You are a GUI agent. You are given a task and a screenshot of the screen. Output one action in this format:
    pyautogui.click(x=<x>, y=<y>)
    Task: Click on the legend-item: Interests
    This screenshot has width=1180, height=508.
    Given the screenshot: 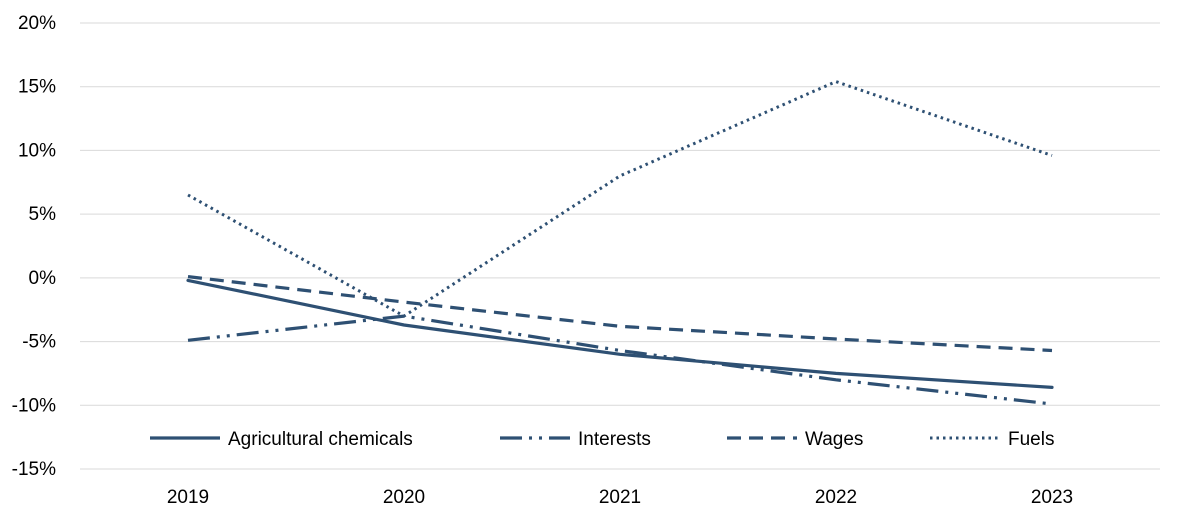 What is the action you would take?
    pyautogui.click(x=575, y=439)
    